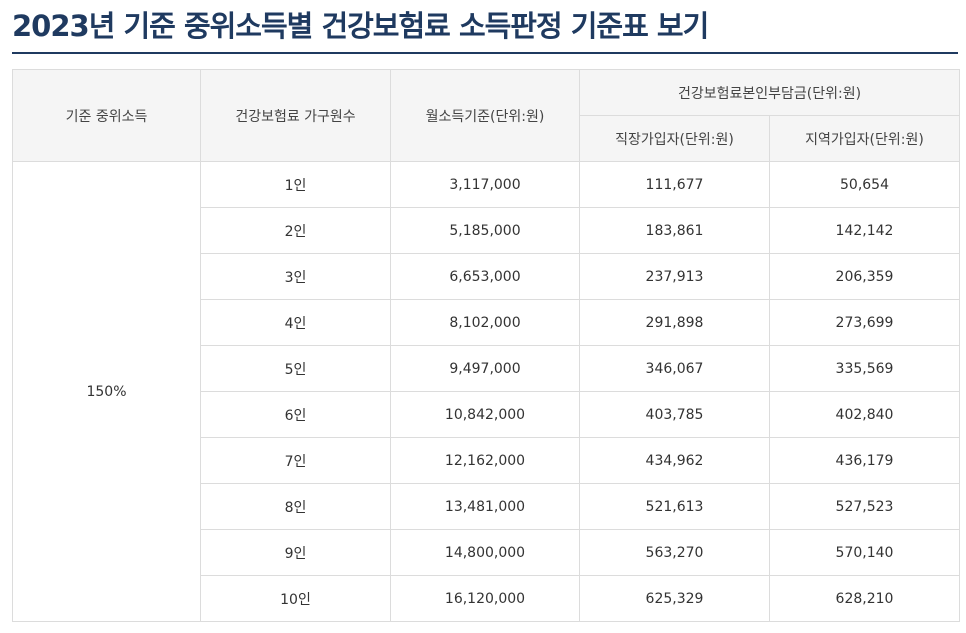 This screenshot has width=966, height=633. What do you see at coordinates (674, 414) in the screenshot?
I see `employee-premium-cell: 403,785` at bounding box center [674, 414].